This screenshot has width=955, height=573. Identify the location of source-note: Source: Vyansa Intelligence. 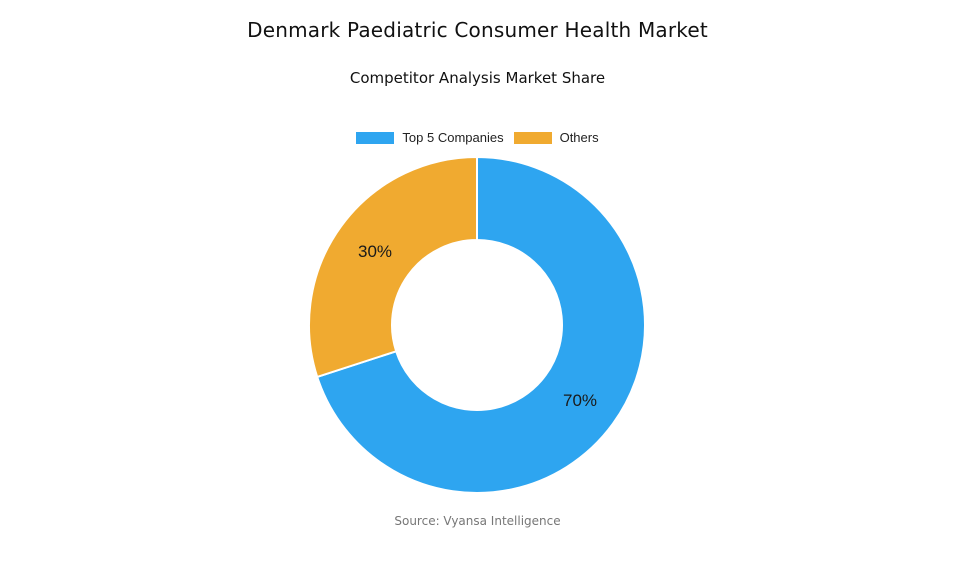
(477, 521).